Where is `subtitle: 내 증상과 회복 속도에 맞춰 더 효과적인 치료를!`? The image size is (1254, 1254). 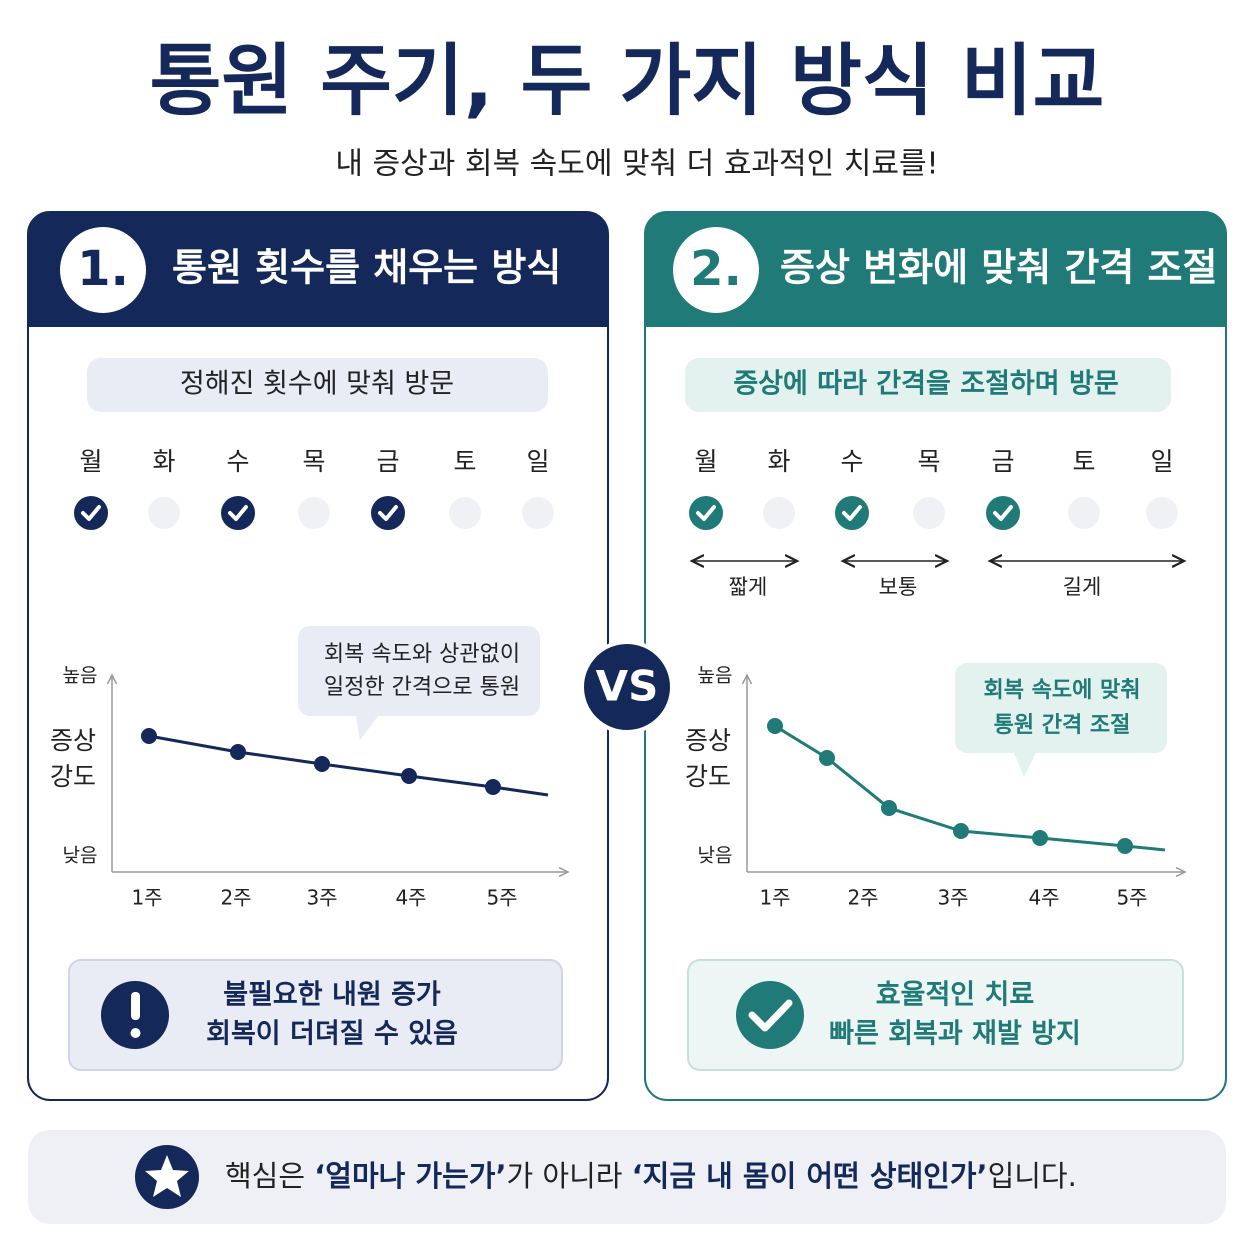 subtitle: 내 증상과 회복 속도에 맞춰 더 효과적인 치료를! is located at coordinates (636, 164).